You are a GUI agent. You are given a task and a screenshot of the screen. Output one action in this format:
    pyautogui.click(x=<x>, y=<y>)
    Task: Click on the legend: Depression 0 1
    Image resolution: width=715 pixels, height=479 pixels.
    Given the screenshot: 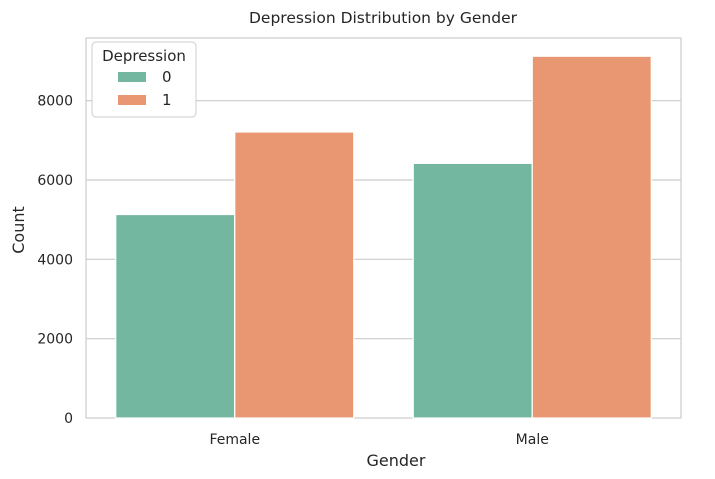 What is the action you would take?
    pyautogui.click(x=144, y=79)
    